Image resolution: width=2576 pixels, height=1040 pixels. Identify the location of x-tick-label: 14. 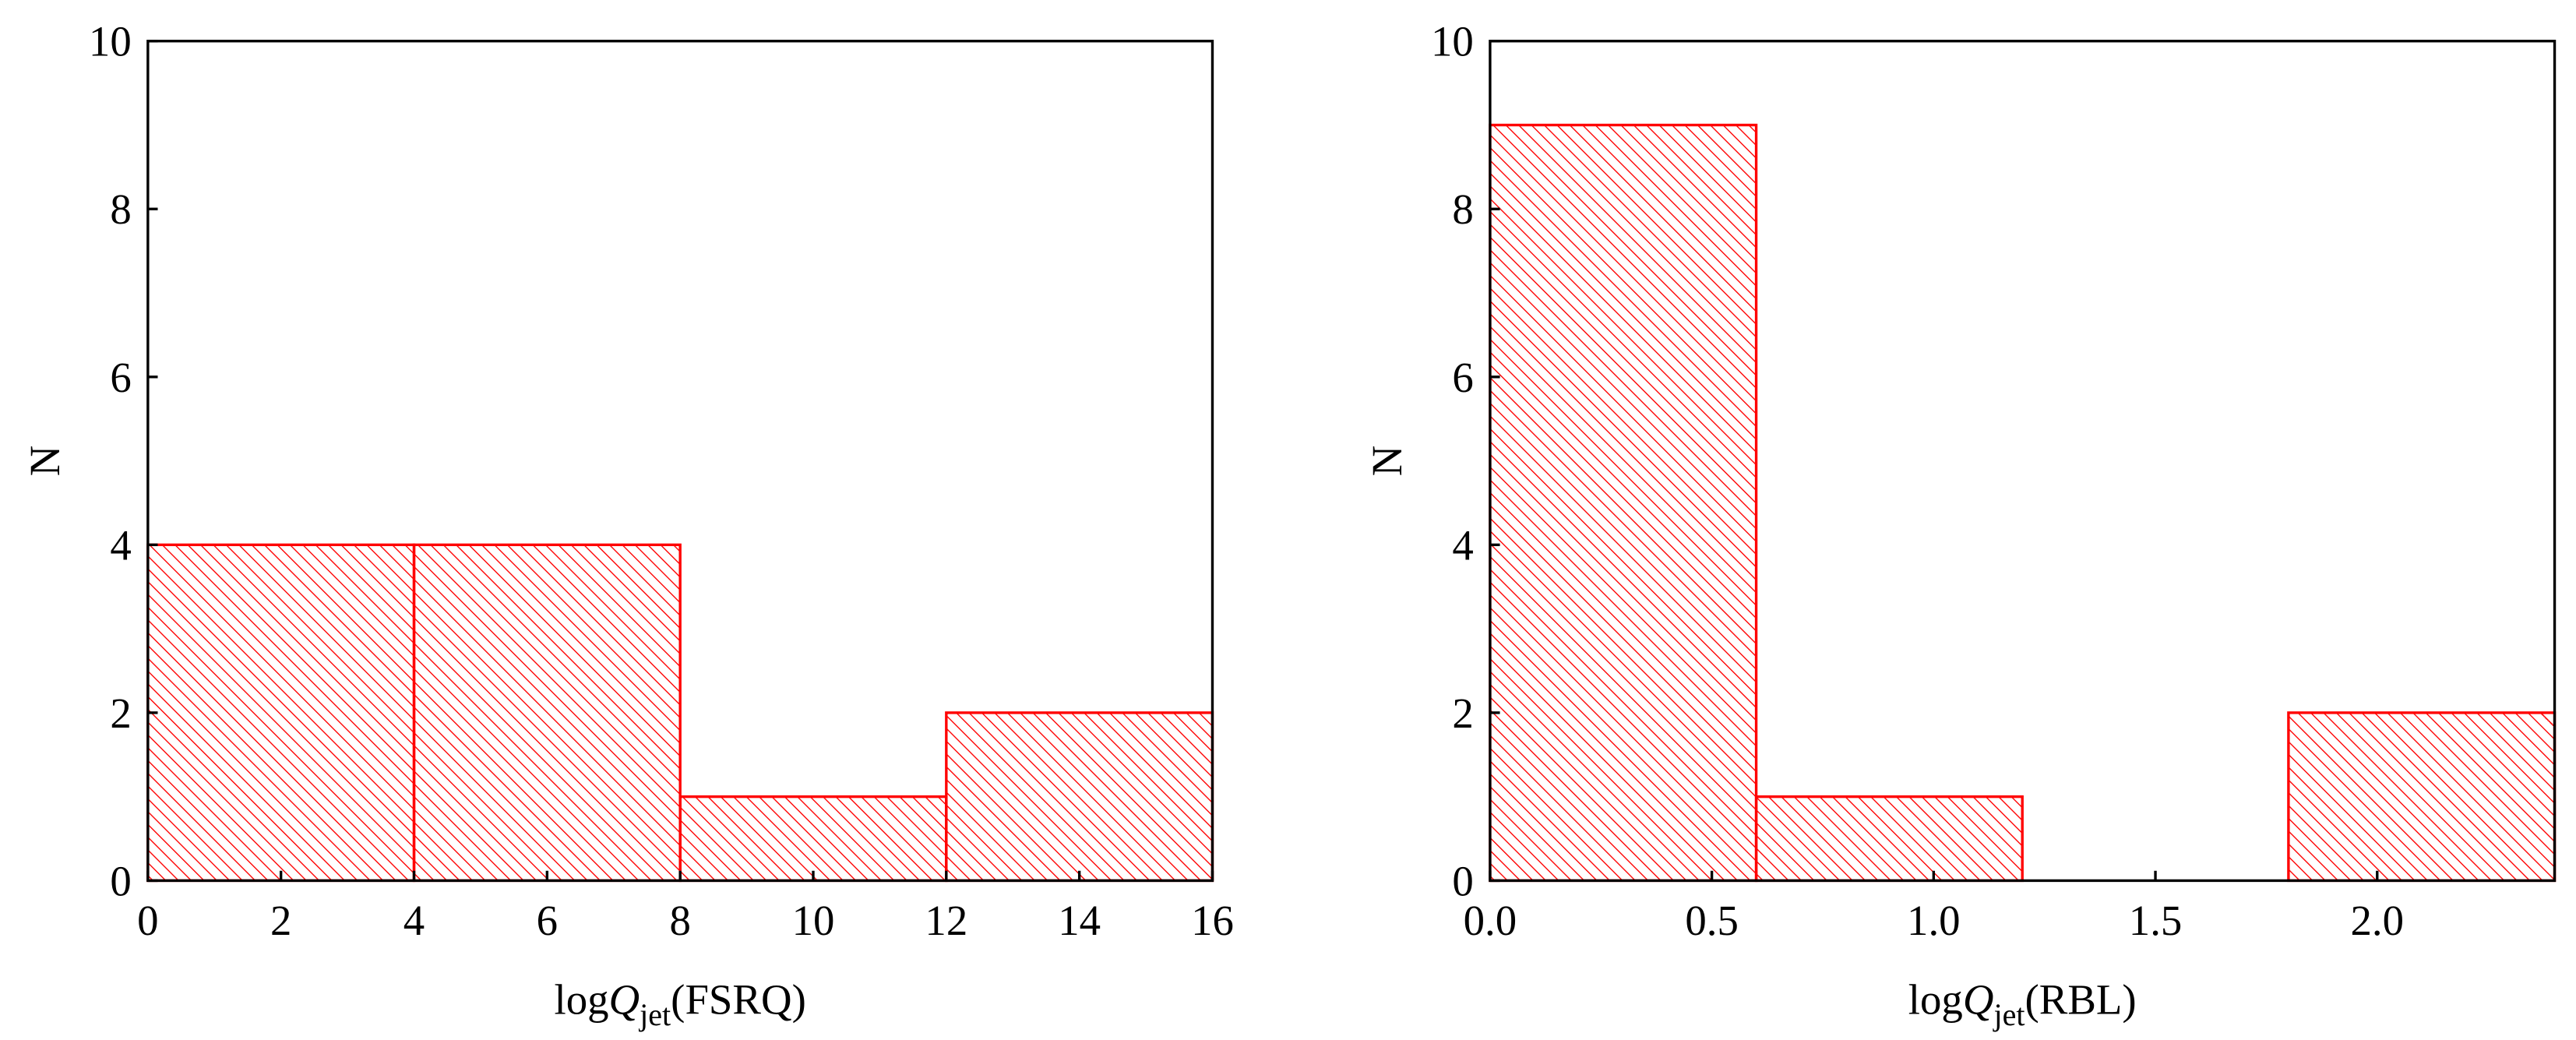
(1079, 921).